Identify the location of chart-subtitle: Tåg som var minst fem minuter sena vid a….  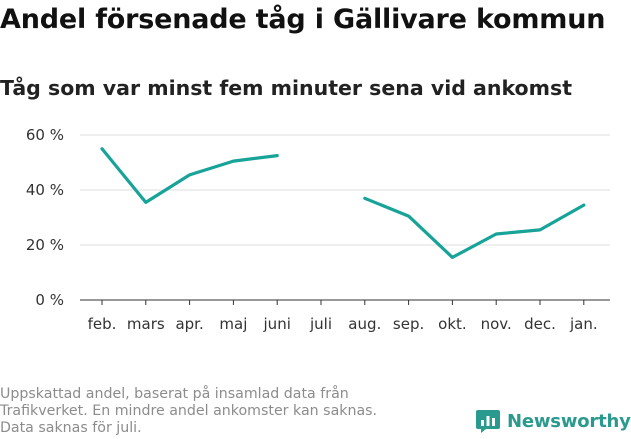
(286, 88).